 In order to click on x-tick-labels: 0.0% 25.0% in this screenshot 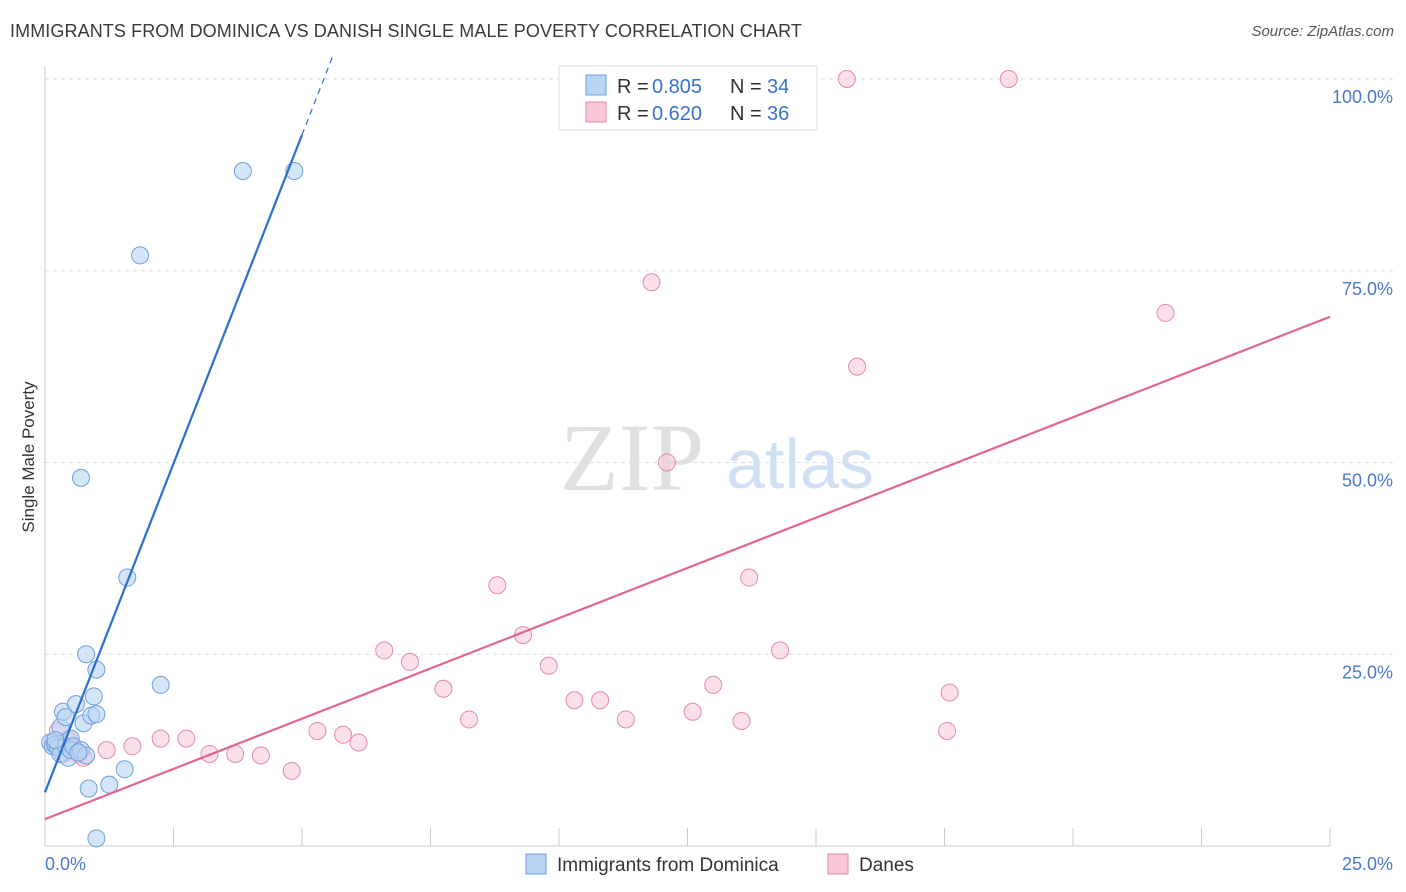, I will do `click(719, 864)`.